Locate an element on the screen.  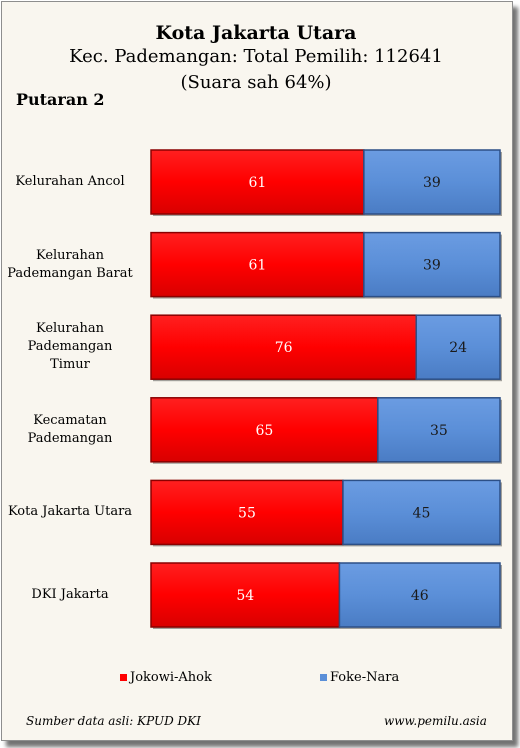
category-label: Kecamatan Pademangan is located at coordinates (70, 430).